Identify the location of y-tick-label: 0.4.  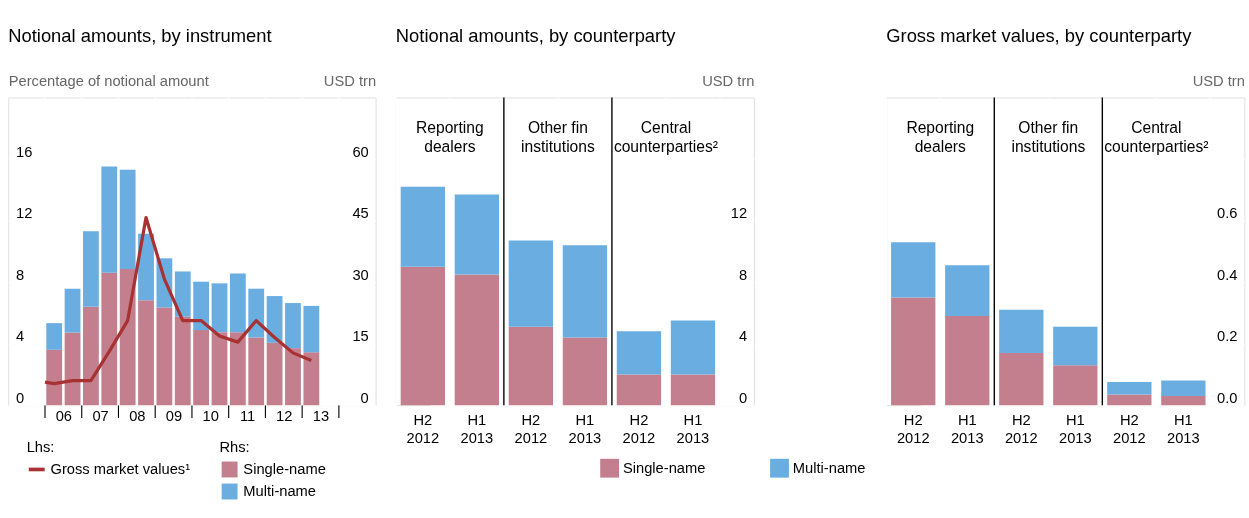
(1227, 274).